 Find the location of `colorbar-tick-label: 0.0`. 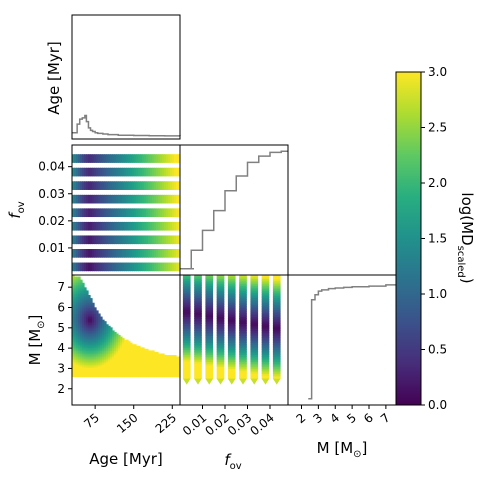

colorbar-tick-label: 0.0 is located at coordinates (437, 405).